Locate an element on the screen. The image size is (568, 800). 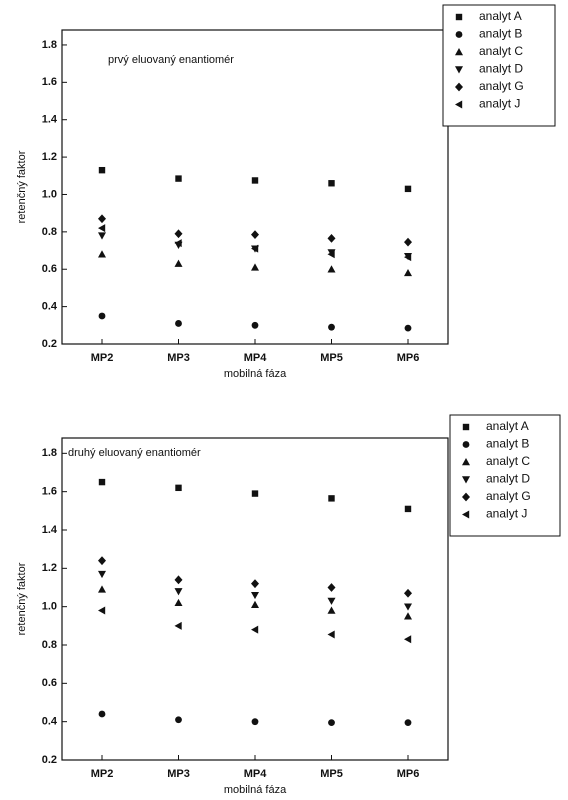
y-tick-label: 1.2 is located at coordinates (49, 157).